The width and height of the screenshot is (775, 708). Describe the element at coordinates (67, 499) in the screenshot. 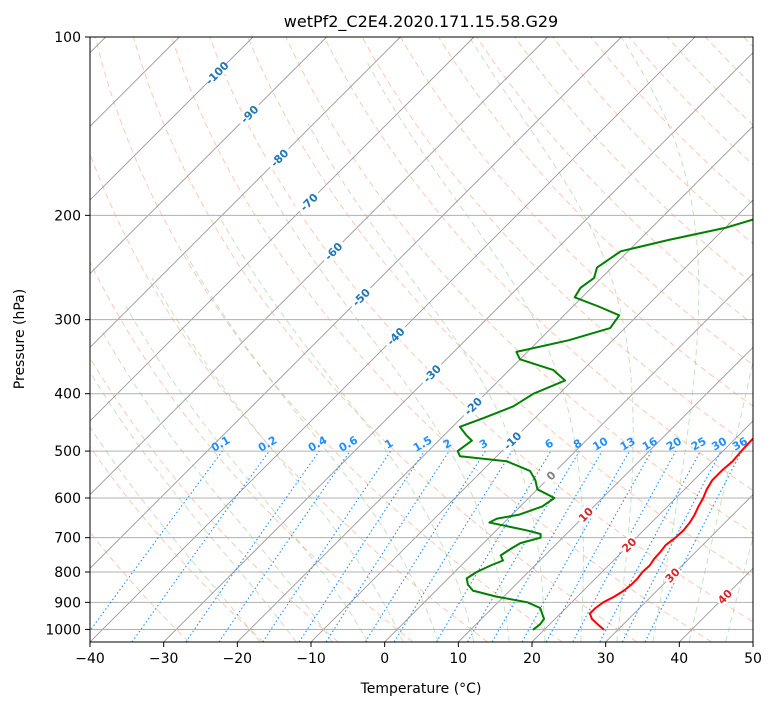

I see `y-tick-label: 600` at that location.